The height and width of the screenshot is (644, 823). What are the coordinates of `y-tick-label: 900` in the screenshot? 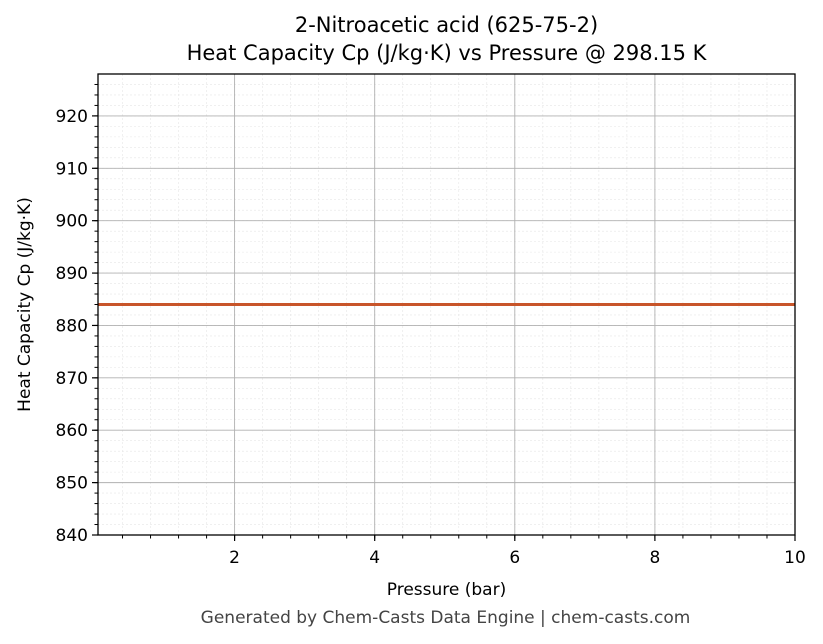 It's located at (72, 222).